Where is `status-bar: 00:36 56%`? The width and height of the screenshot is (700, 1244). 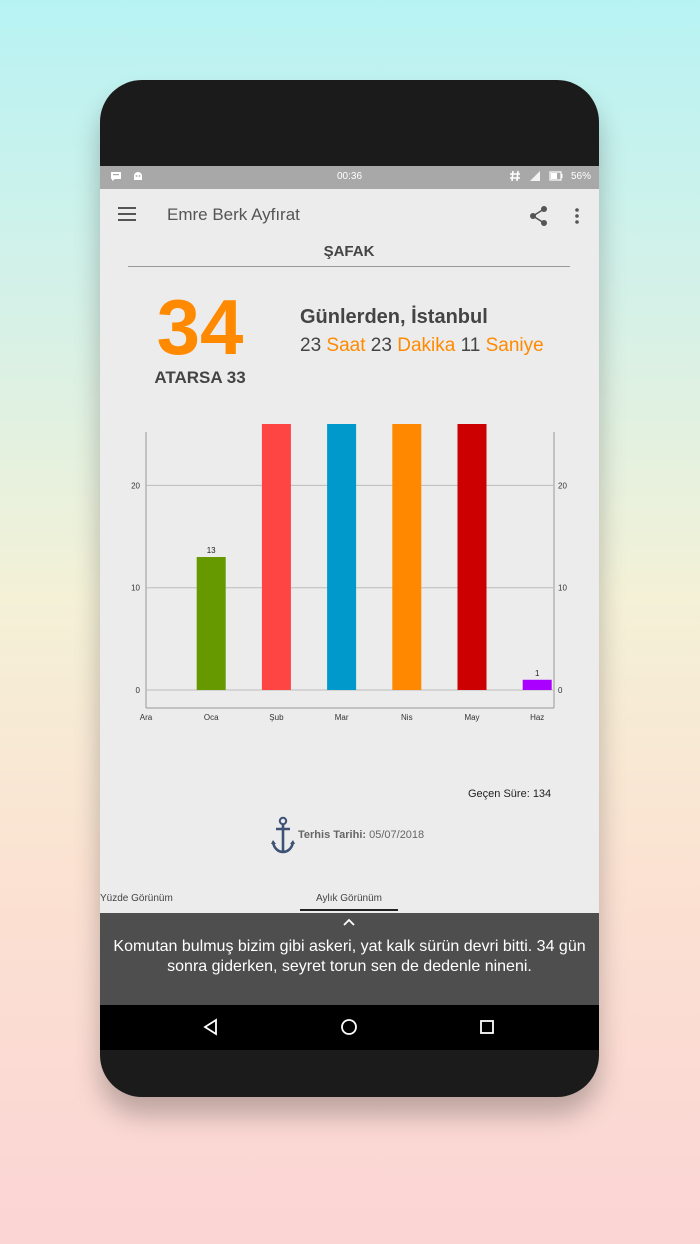
status-bar: 00:36 56% is located at coordinates (349, 177).